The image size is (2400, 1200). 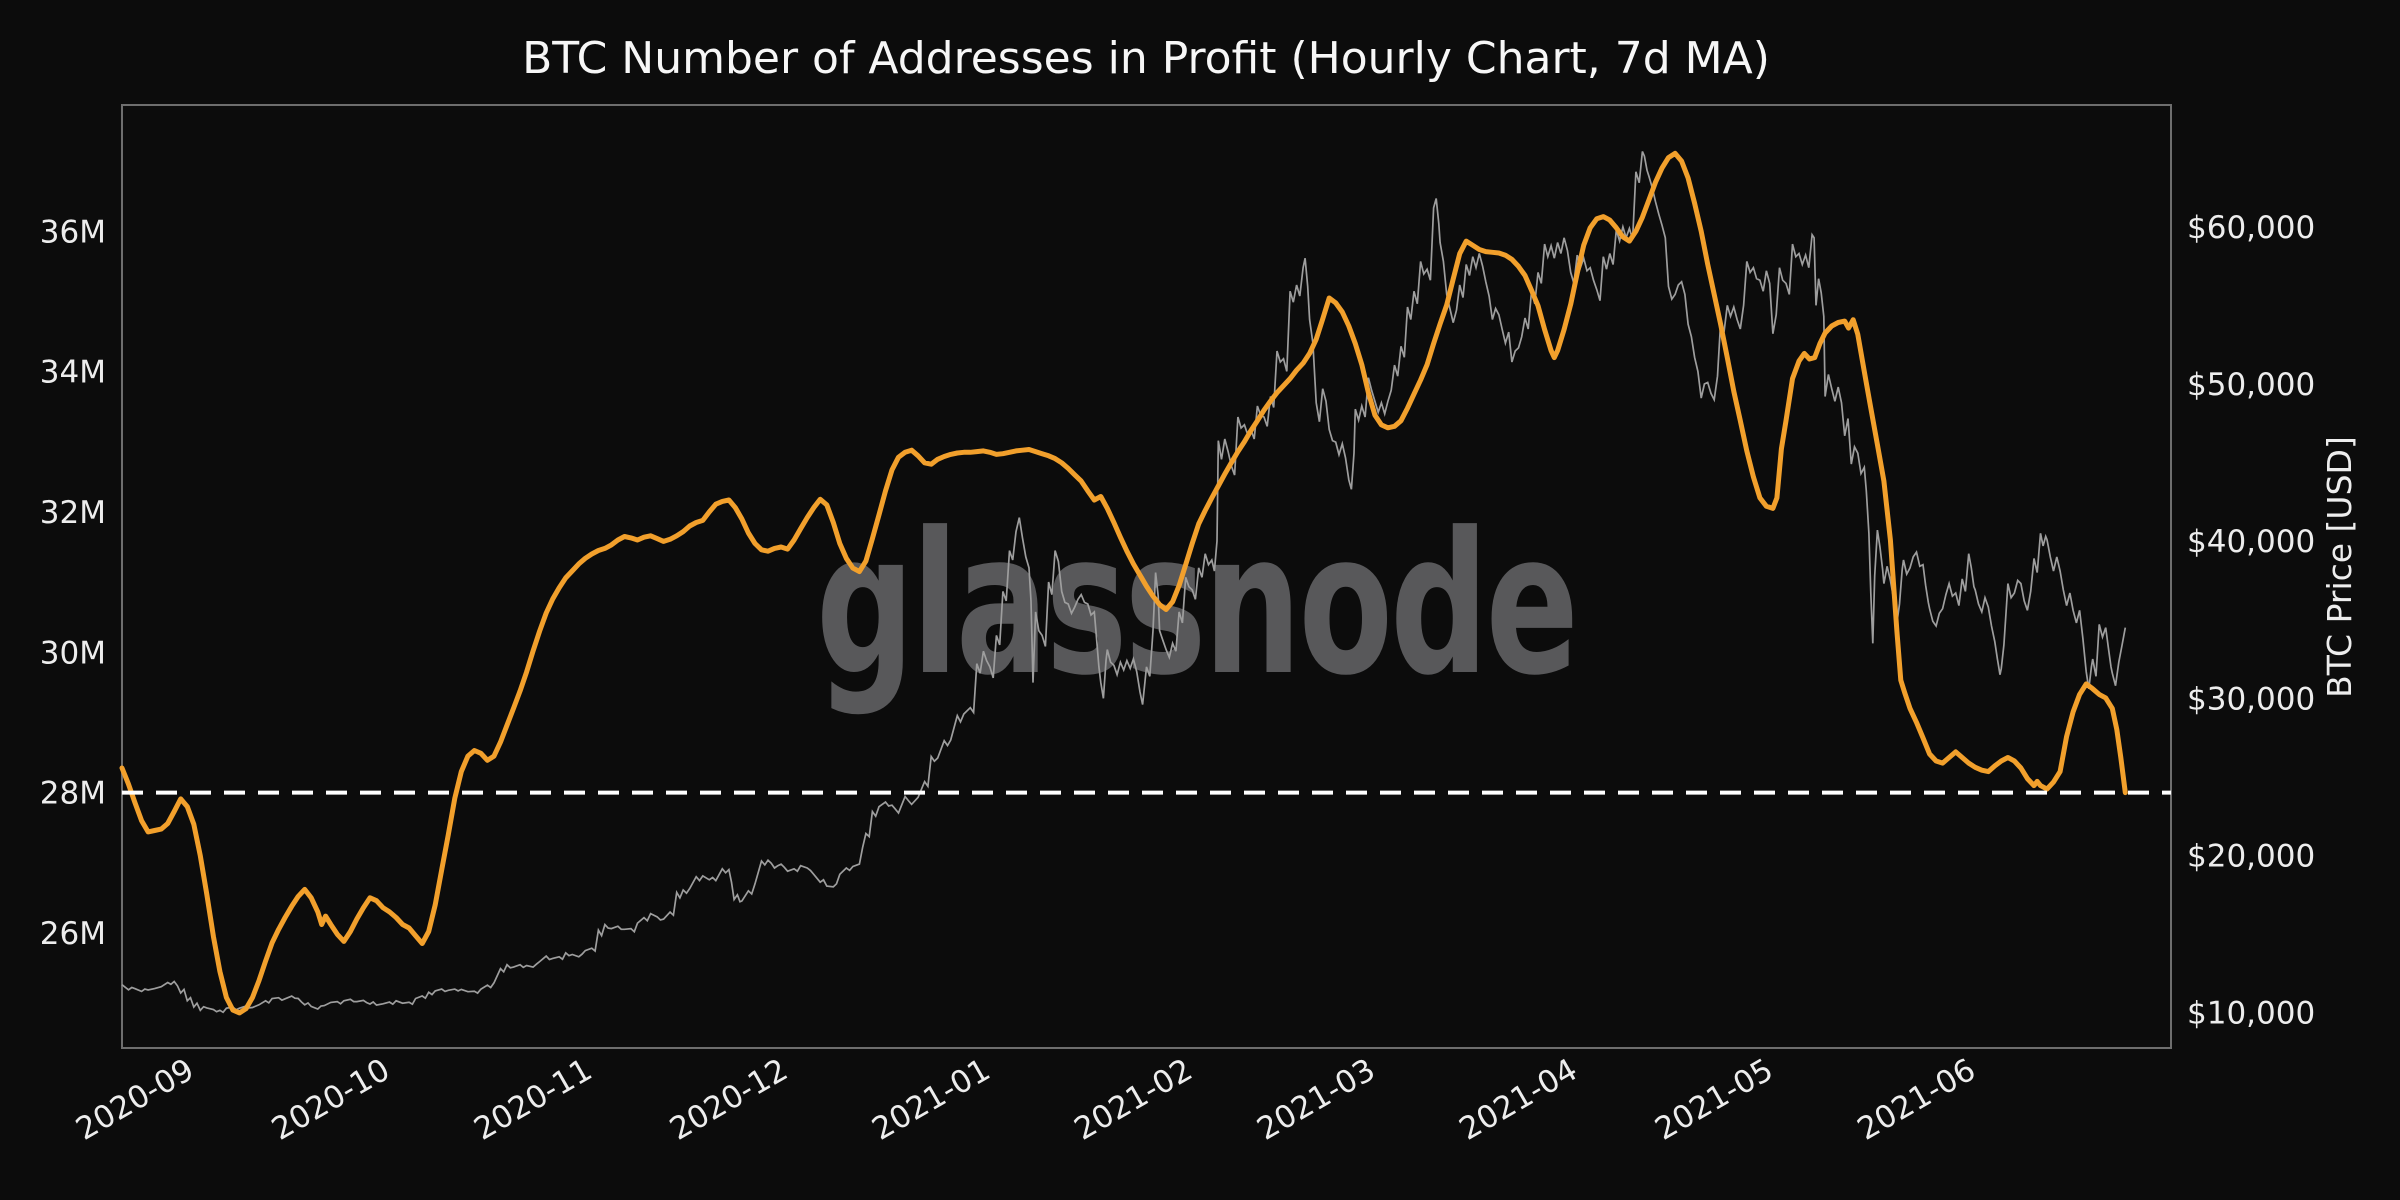 I want to click on left-axis-tick-label: 34M, so click(x=73, y=373).